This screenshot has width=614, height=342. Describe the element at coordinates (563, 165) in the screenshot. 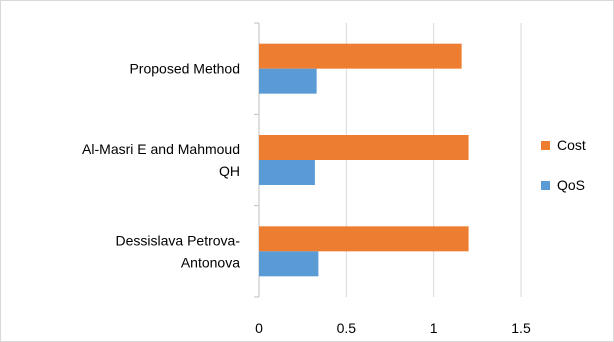

I see `legend: Cost QoS` at that location.